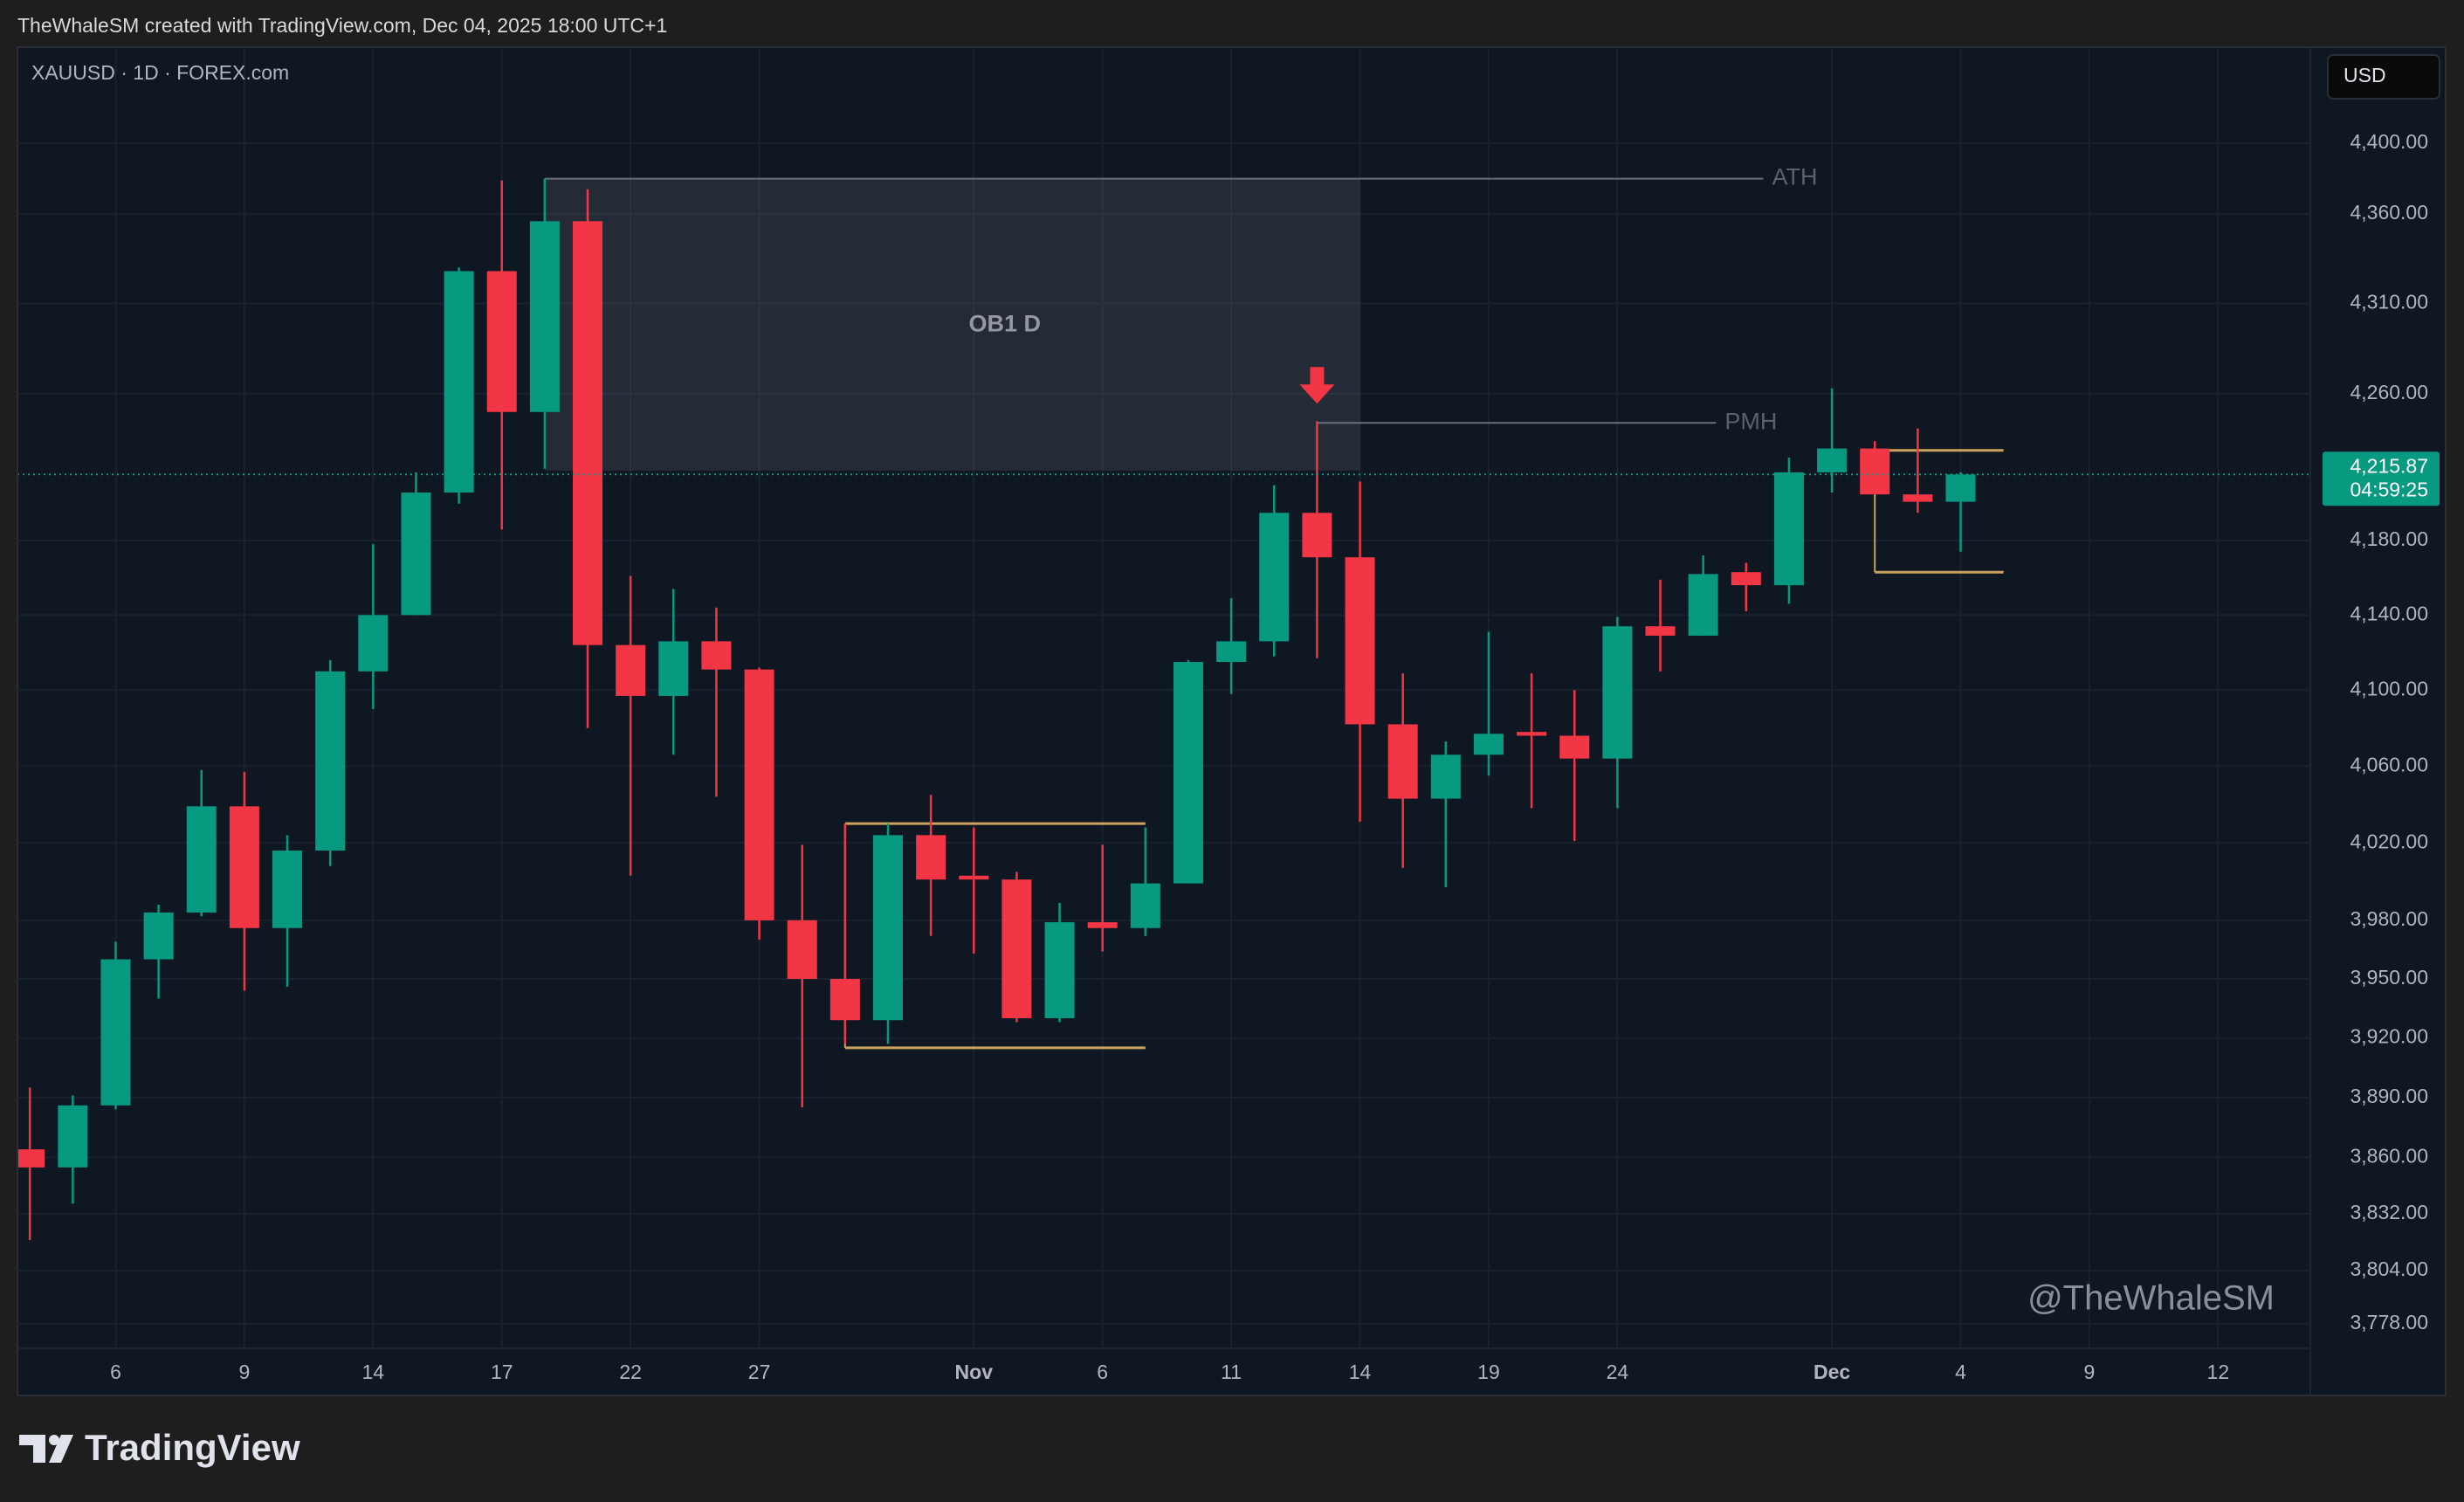 Image resolution: width=2464 pixels, height=1502 pixels. Describe the element at coordinates (2389, 392) in the screenshot. I see `y-tick-label: 4,260.00` at that location.